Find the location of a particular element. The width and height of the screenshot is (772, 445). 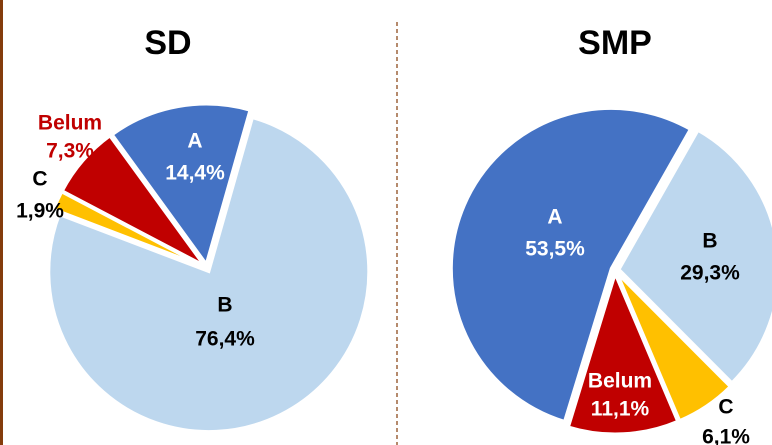

slice-label: 29,3% is located at coordinates (710, 273).